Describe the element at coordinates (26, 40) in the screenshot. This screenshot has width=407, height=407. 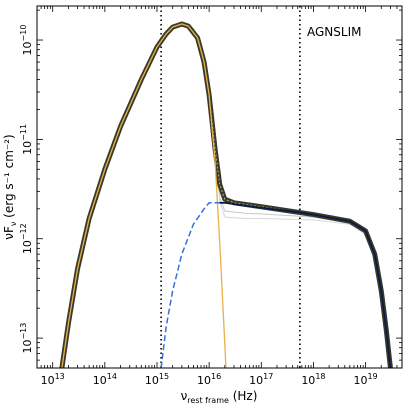
I see `y-tick-label: 10−10` at that location.